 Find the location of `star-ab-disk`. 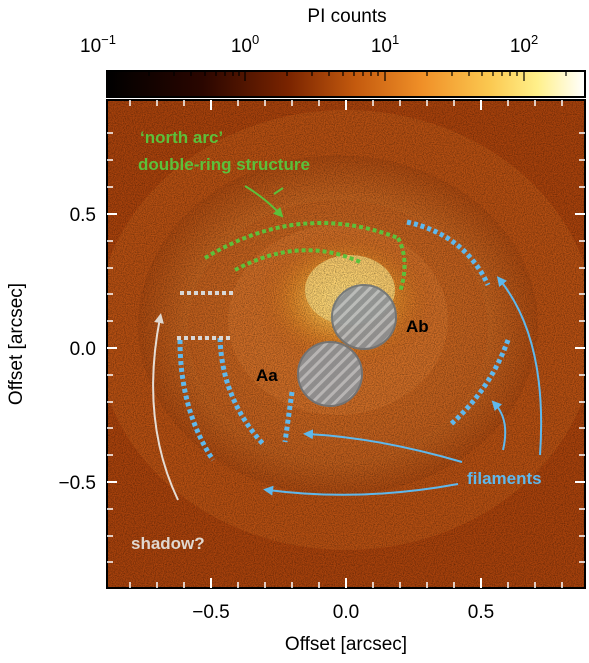

star-ab-disk is located at coordinates (364, 317).